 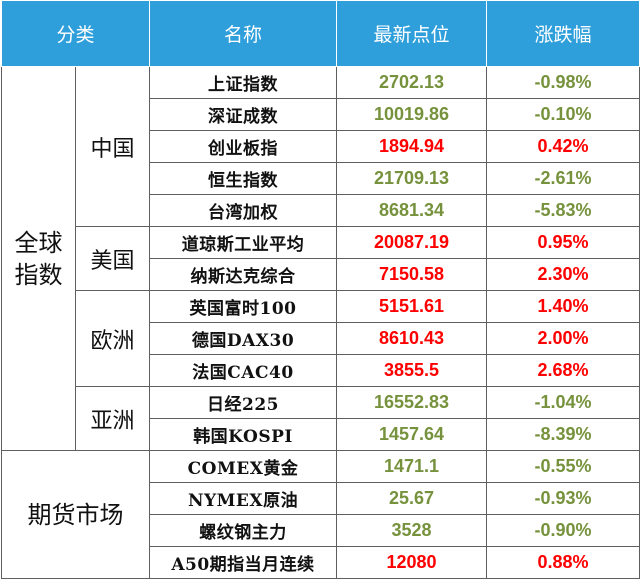 I want to click on change-value: -5.83%, so click(x=563, y=210).